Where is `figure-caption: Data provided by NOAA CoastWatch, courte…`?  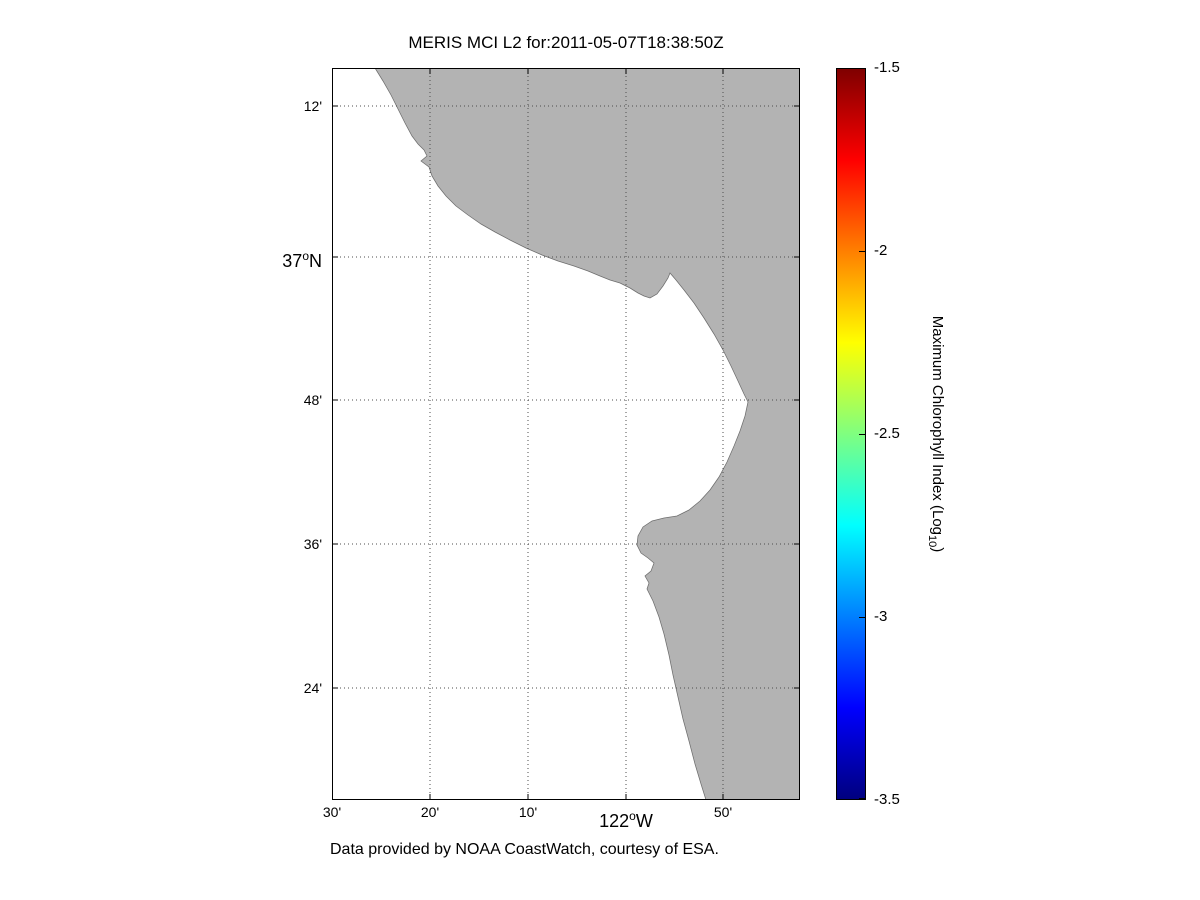
figure-caption: Data provided by NOAA CoastWatch, courte… is located at coordinates (524, 849).